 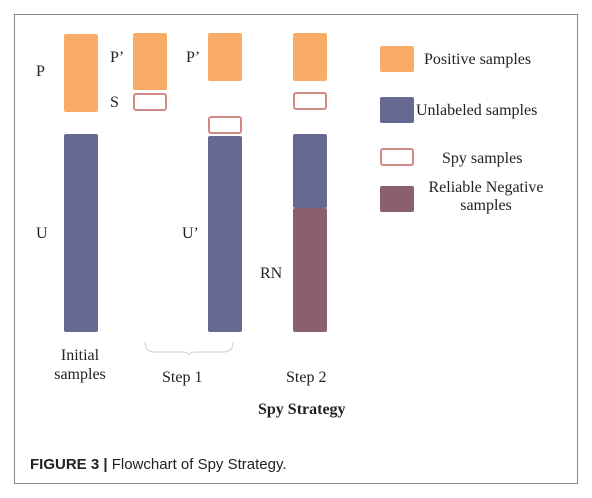 I want to click on step2-unlabeled-block, so click(x=310, y=171).